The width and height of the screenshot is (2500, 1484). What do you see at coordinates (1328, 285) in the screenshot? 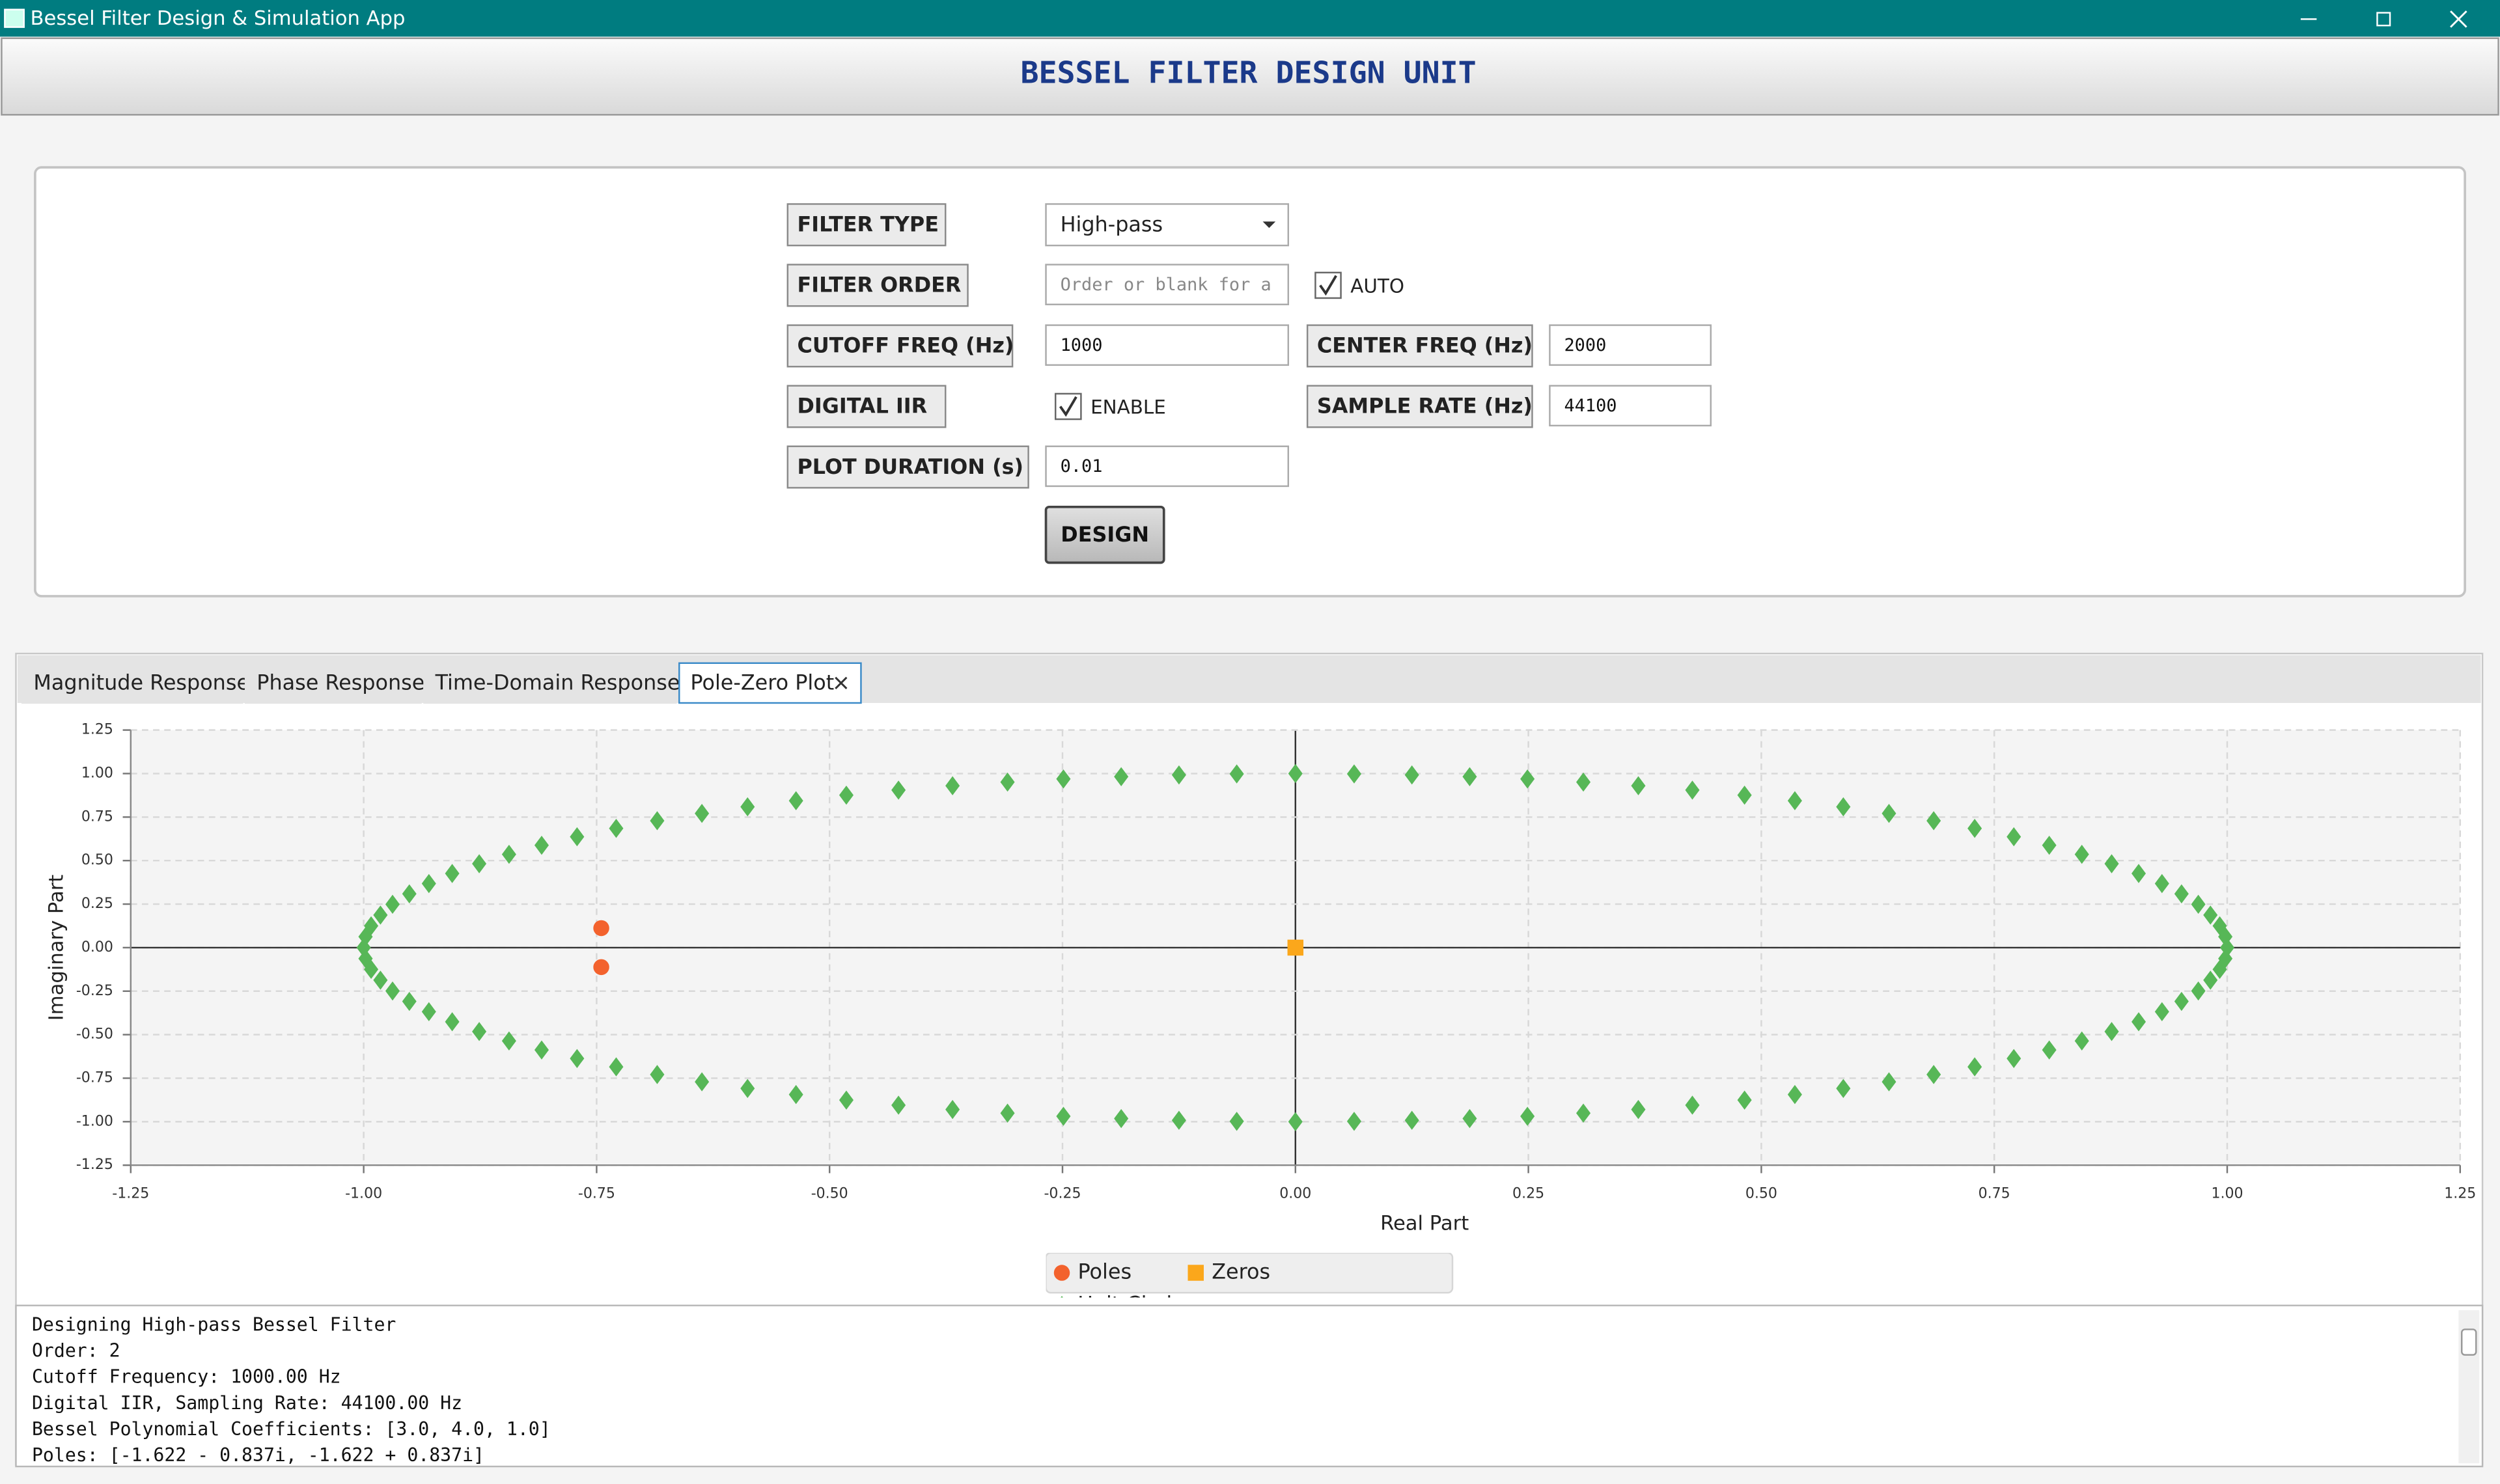
I see `checkmark` at bounding box center [1328, 285].